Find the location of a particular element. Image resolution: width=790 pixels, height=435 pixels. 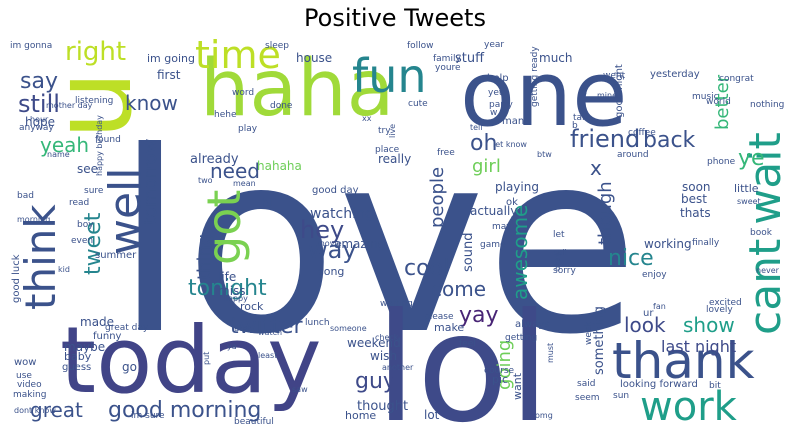

word-best: best is located at coordinates (694, 199).